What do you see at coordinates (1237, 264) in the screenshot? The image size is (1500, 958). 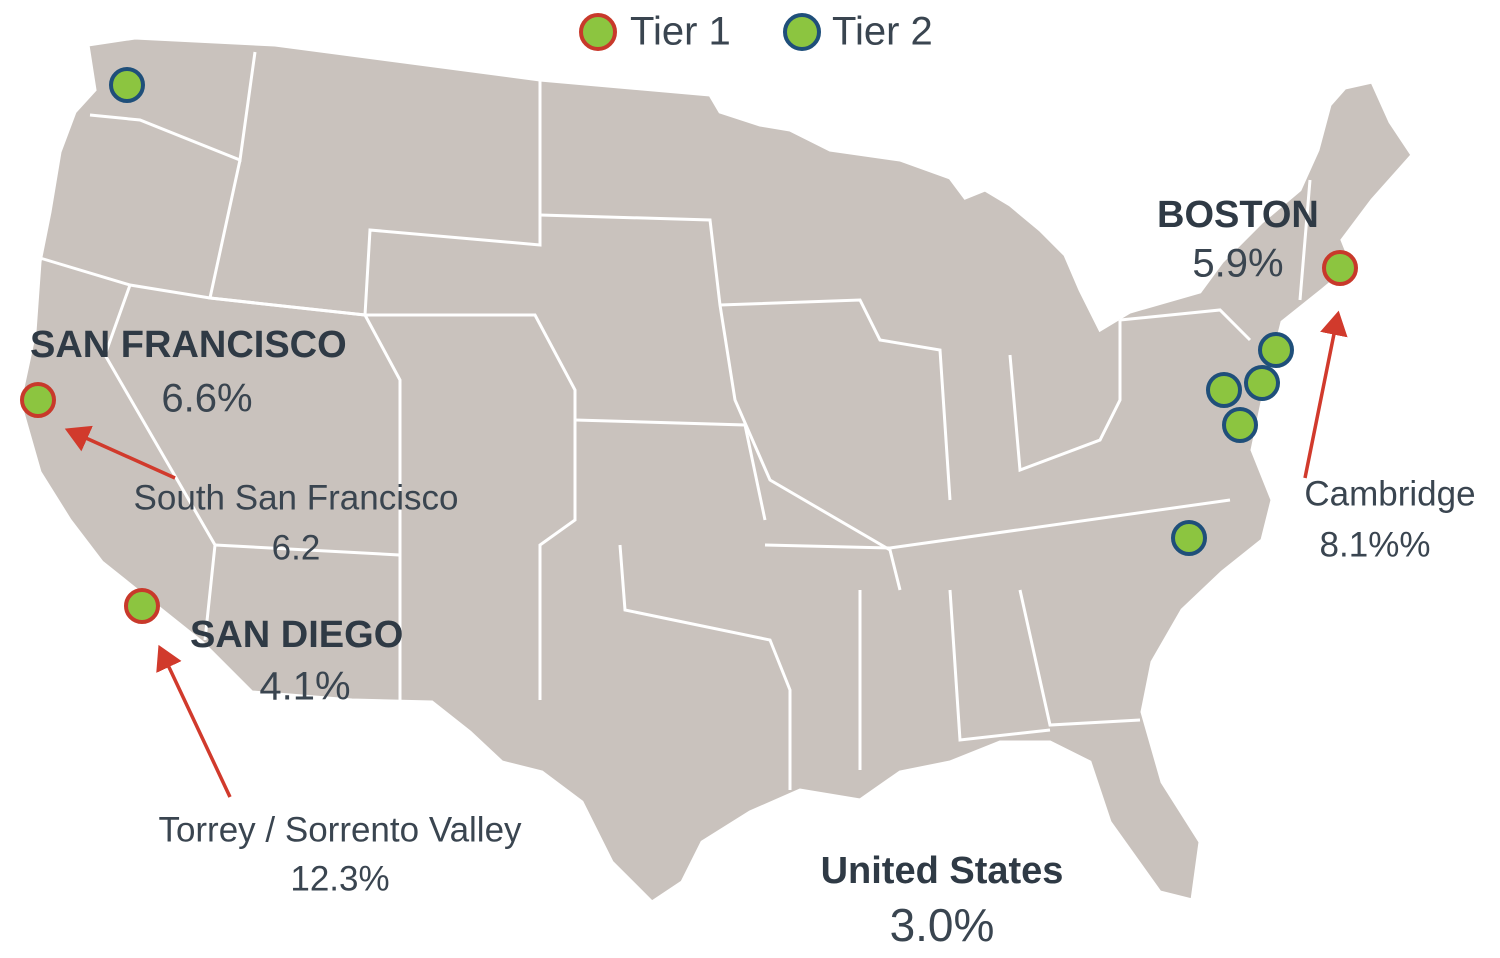 I see `market-value: 5.9%` at bounding box center [1237, 264].